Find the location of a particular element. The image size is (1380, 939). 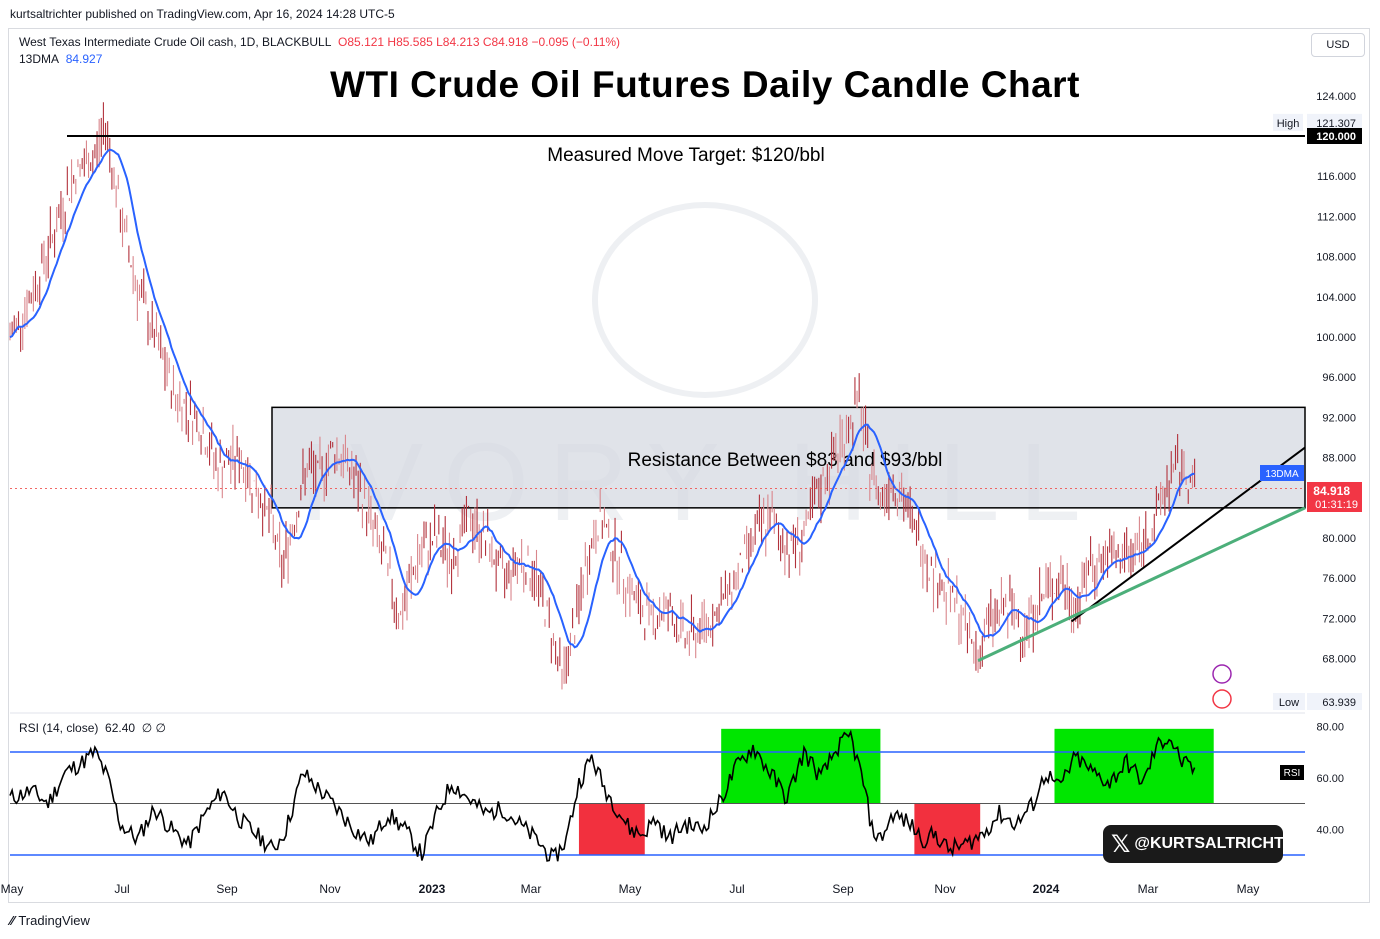

high-value-tag is located at coordinates (1334, 122).